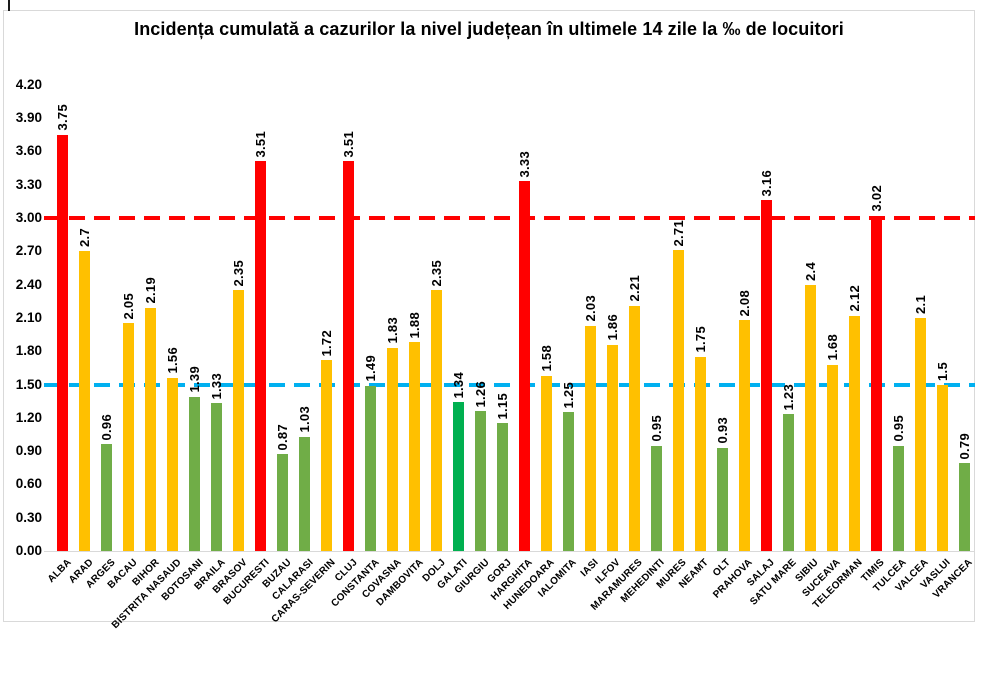 The width and height of the screenshot is (987, 685). Describe the element at coordinates (129, 306) in the screenshot. I see `bar-value-label: 2.05` at that location.